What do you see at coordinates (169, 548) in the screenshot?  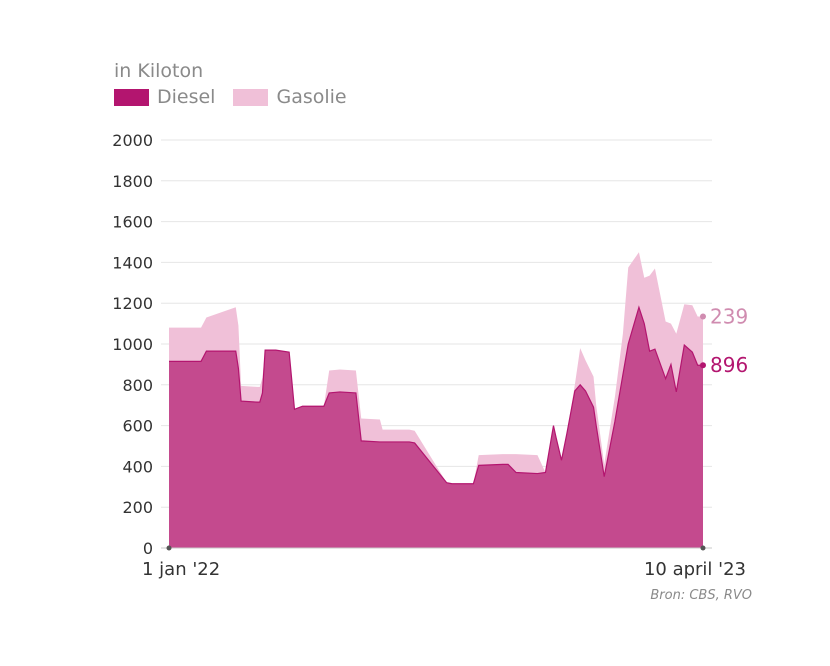 I see `x-axis-start-dot` at bounding box center [169, 548].